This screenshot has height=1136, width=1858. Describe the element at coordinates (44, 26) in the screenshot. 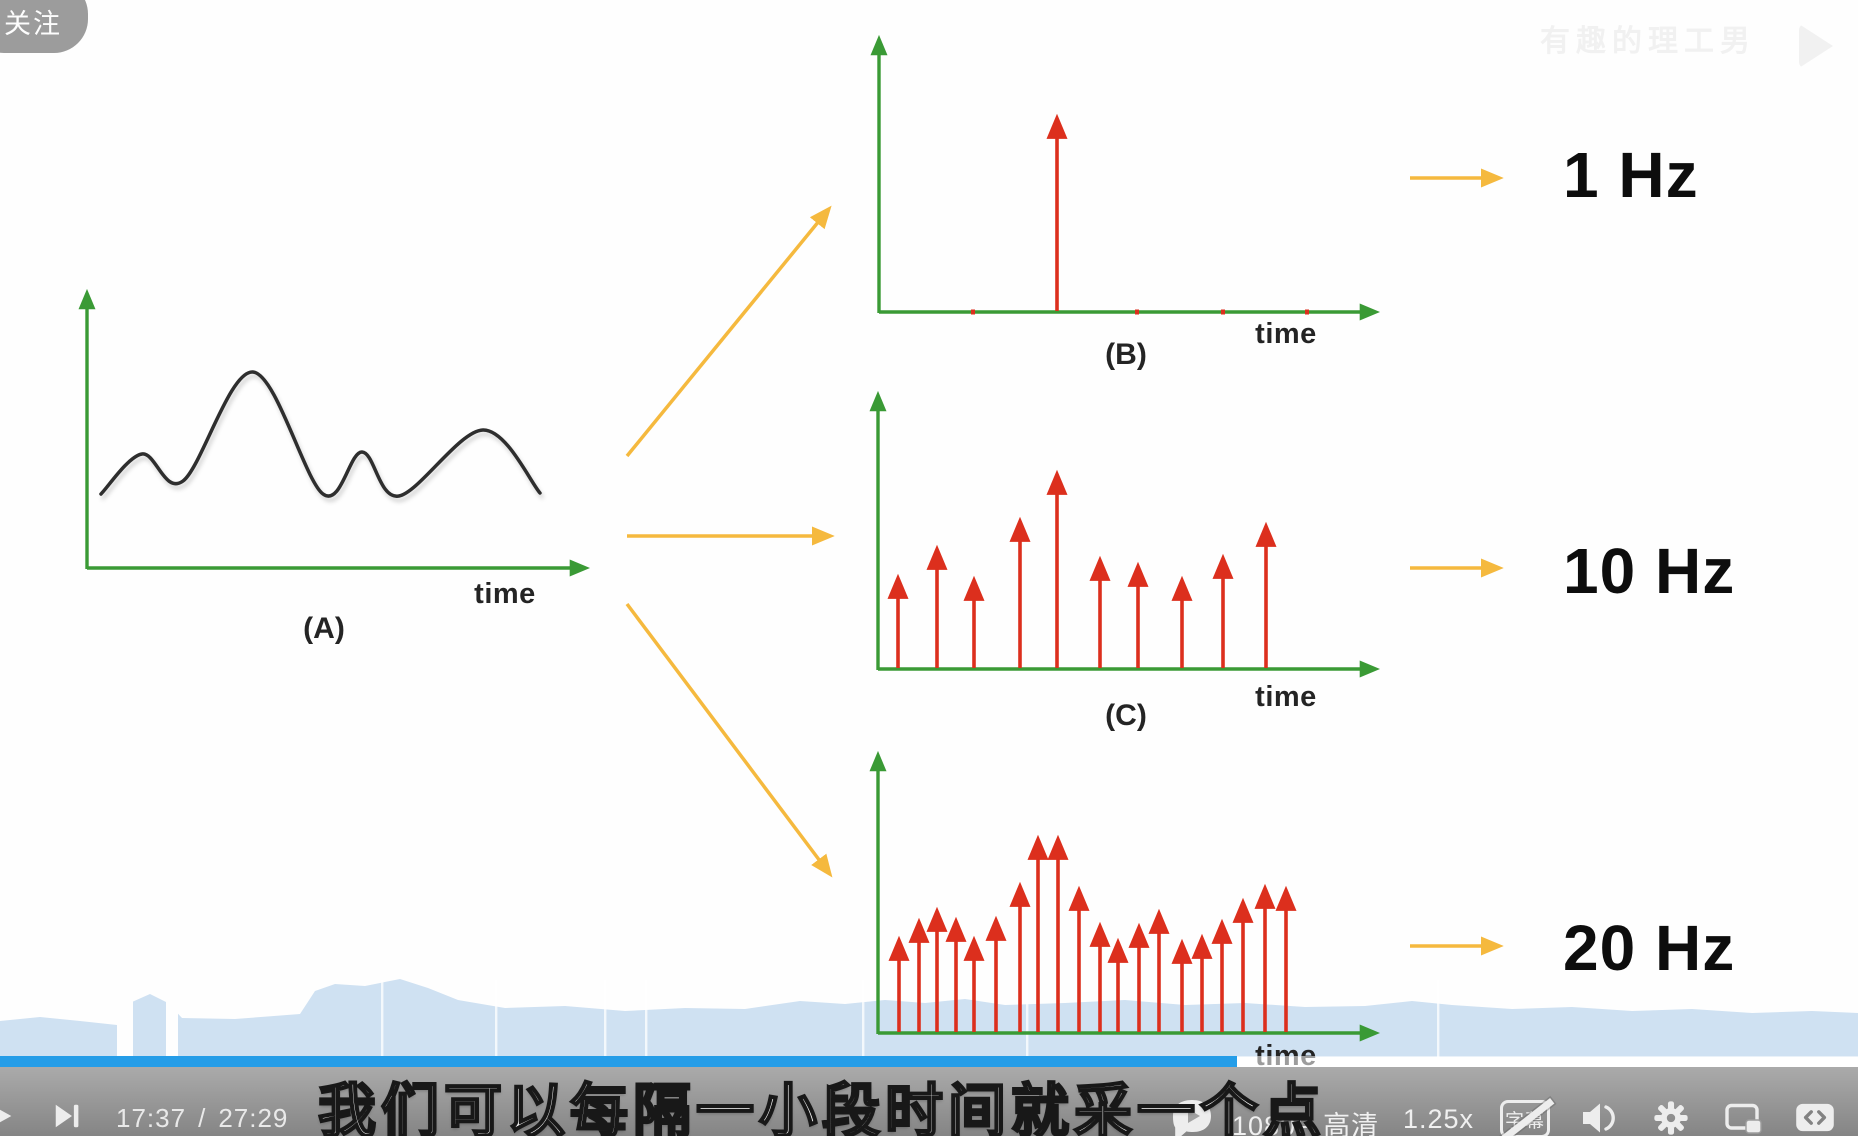

I see `follow-button: 关注` at that location.